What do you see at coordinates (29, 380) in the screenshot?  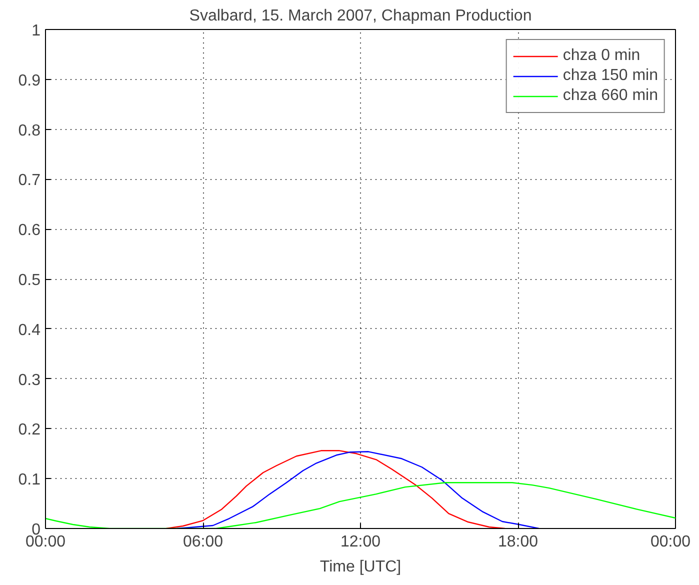 I see `y-tick-label: 0.3` at bounding box center [29, 380].